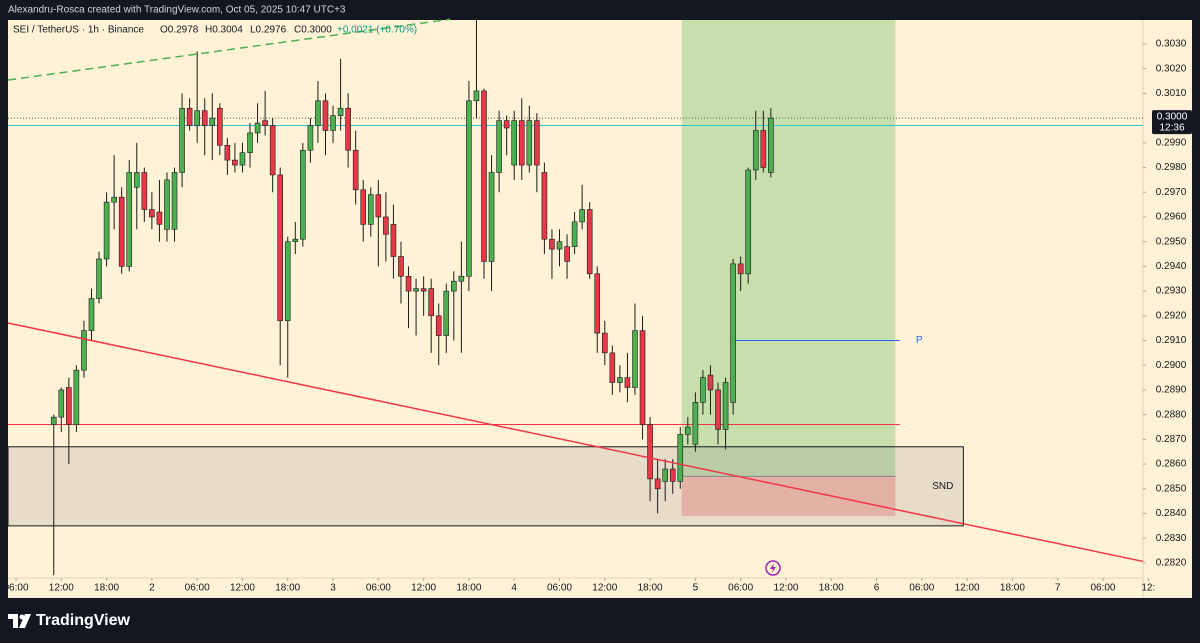 This screenshot has height=643, width=1200. I want to click on y-tick-label: 0.2870, so click(1171, 439).